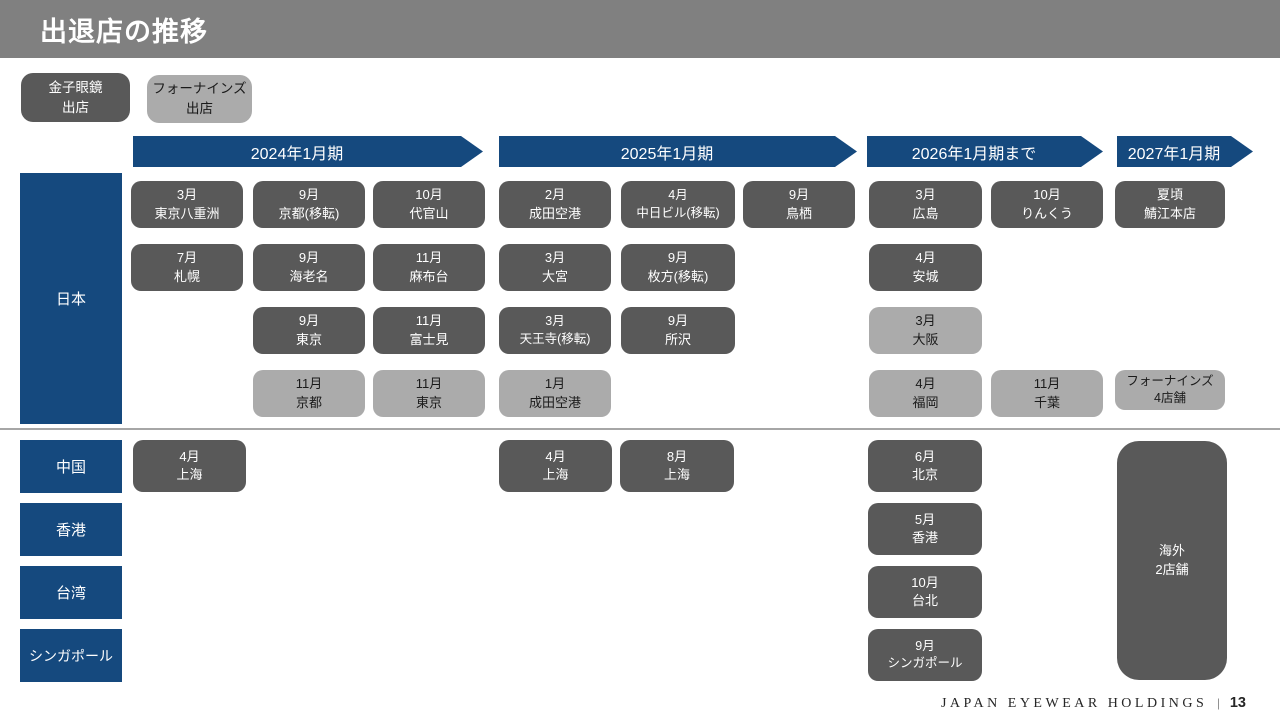 The image size is (1280, 720). I want to click on store-box-jp26-rinku: 10月 りんくう, so click(1047, 204).